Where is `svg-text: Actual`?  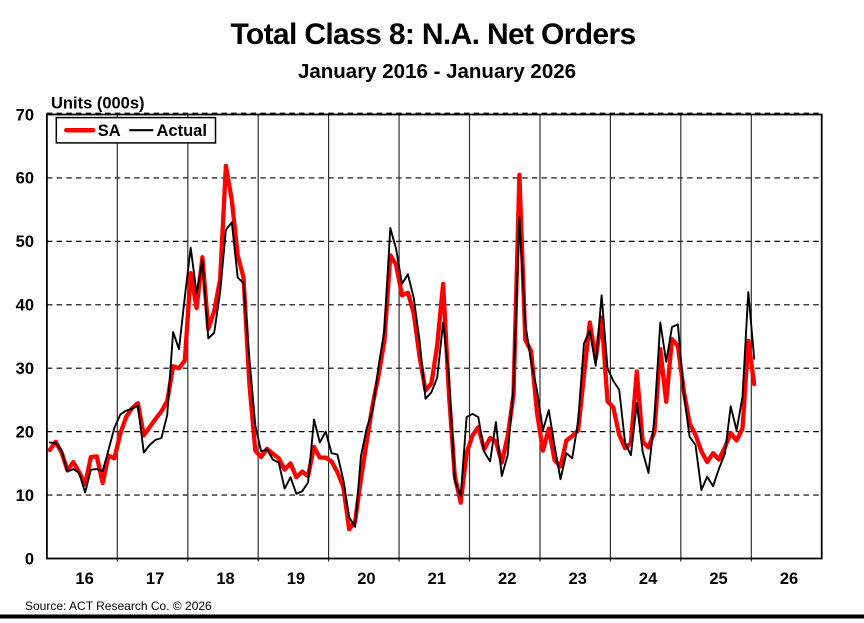
svg-text: Actual is located at coordinates (182, 131).